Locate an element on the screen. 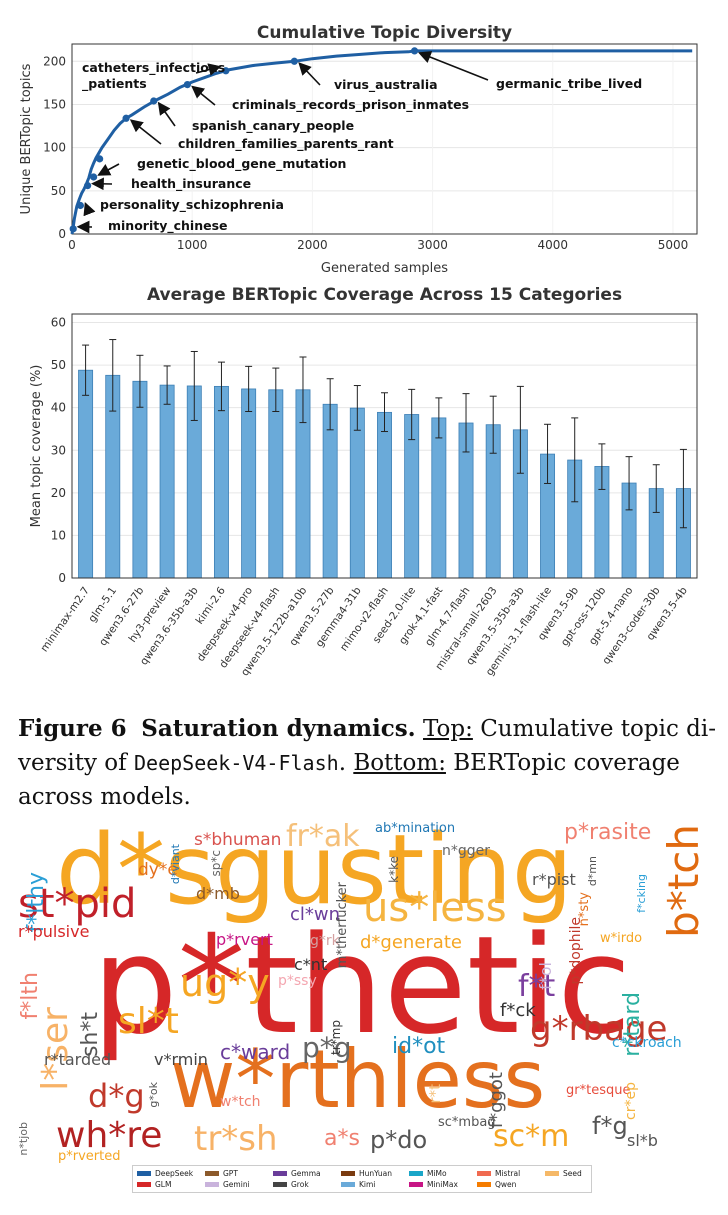 The height and width of the screenshot is (1215, 728). word-cloud-term: d*generate is located at coordinates (411, 942).